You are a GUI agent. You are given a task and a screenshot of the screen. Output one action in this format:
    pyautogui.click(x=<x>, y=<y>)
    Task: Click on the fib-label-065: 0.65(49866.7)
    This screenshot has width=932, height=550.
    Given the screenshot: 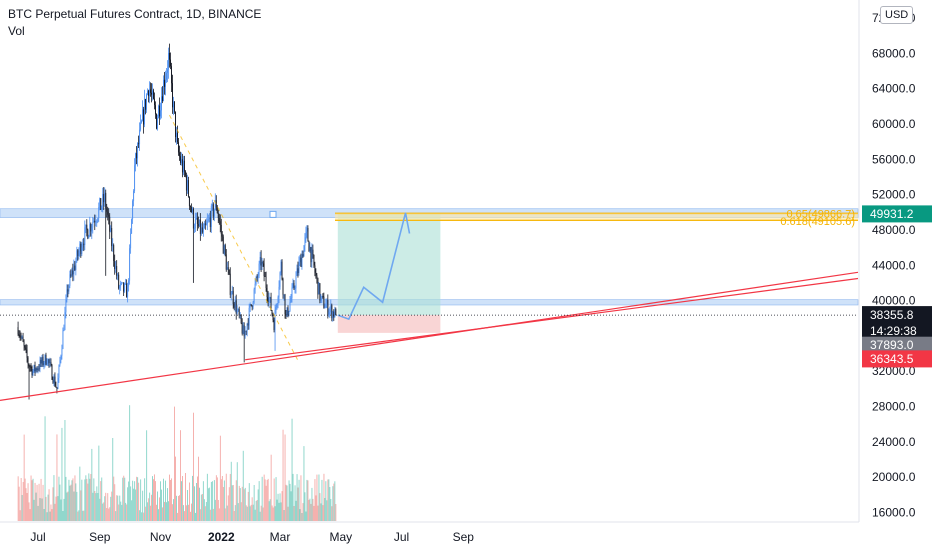 What is the action you would take?
    pyautogui.click(x=821, y=214)
    